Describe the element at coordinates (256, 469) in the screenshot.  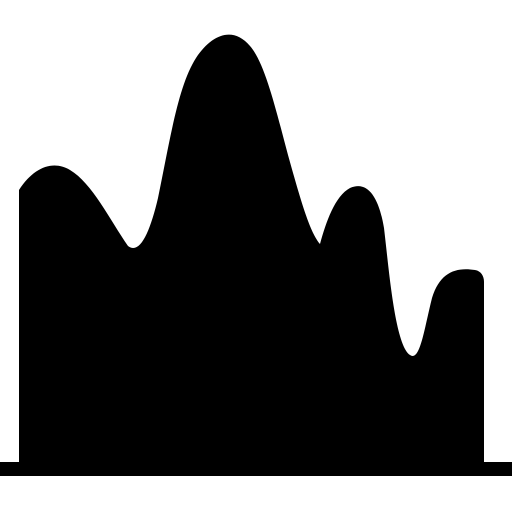
I see `baseline-bar` at that location.